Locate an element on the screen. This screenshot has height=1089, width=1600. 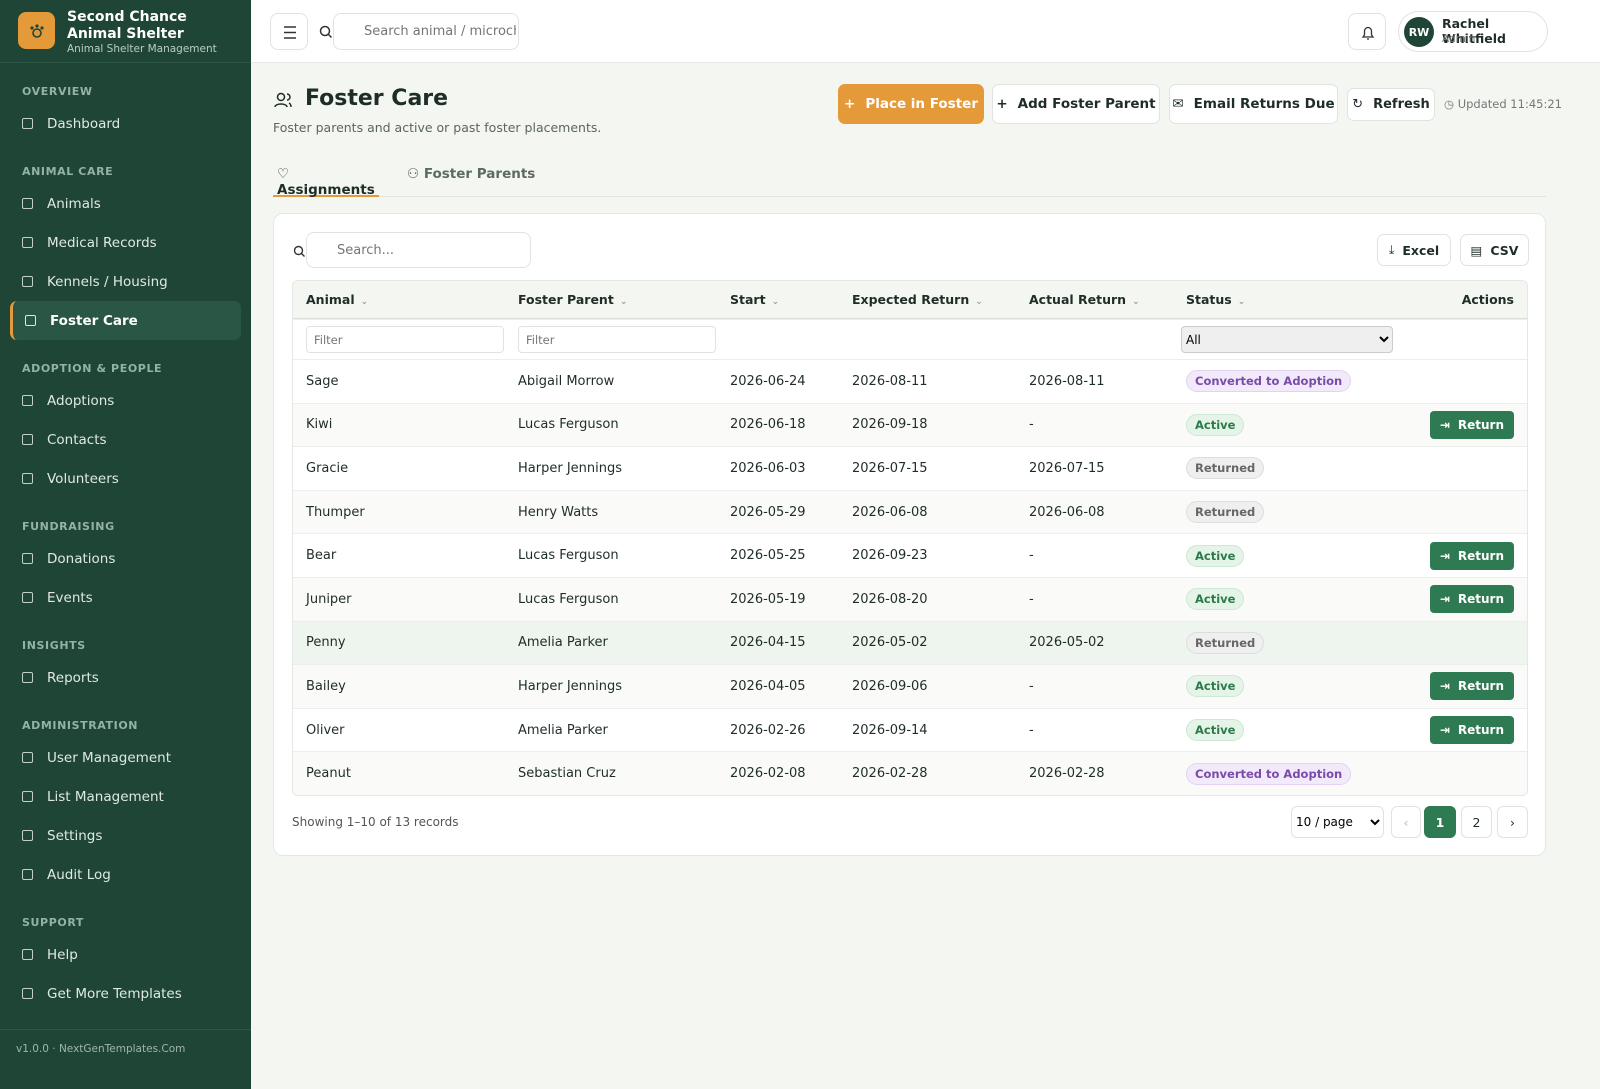
nav-item: List Management is located at coordinates (125, 796).